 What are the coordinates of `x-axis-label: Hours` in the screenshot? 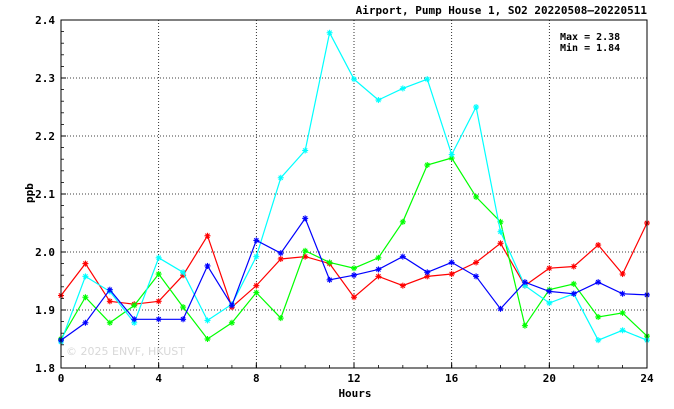 It's located at (354, 393).